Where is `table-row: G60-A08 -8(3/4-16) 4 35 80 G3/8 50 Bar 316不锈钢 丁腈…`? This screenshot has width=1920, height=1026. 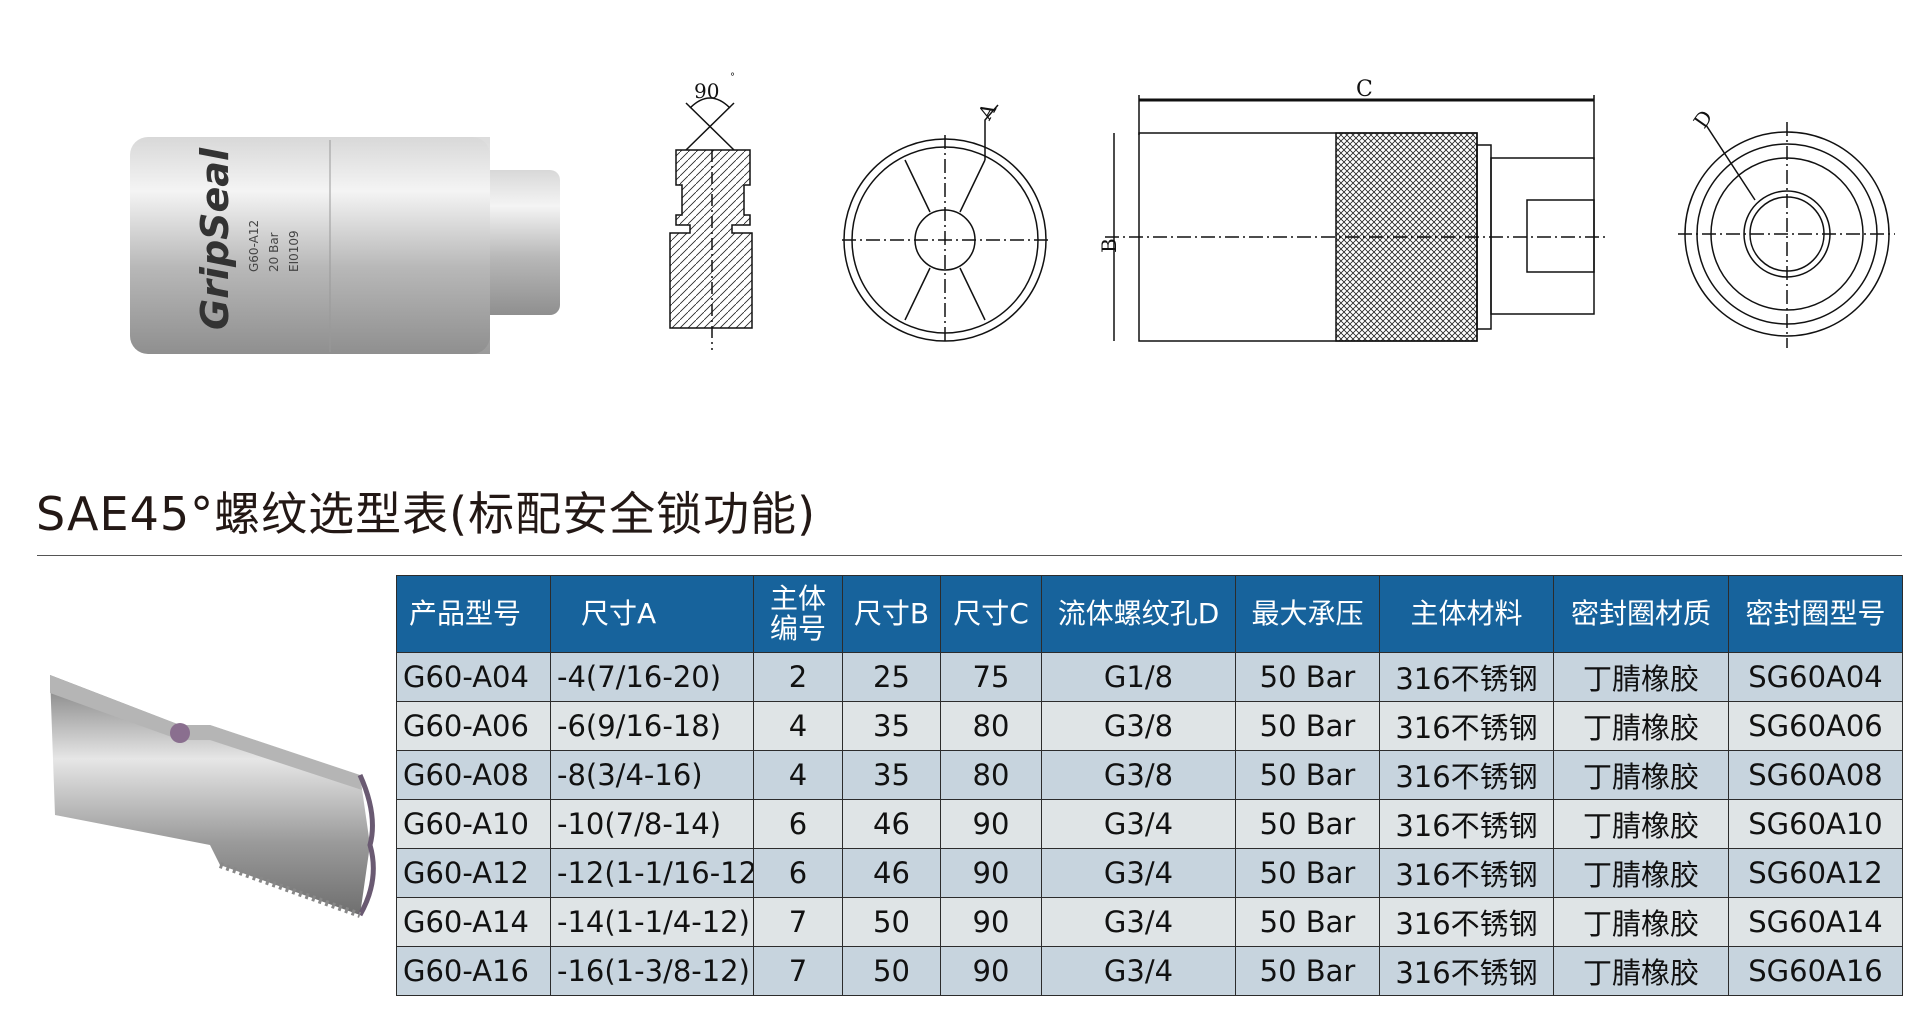 table-row: G60-A08 -8(3/4-16) 4 35 80 G3/8 50 Bar 316不锈钢 丁腈… is located at coordinates (1149, 775).